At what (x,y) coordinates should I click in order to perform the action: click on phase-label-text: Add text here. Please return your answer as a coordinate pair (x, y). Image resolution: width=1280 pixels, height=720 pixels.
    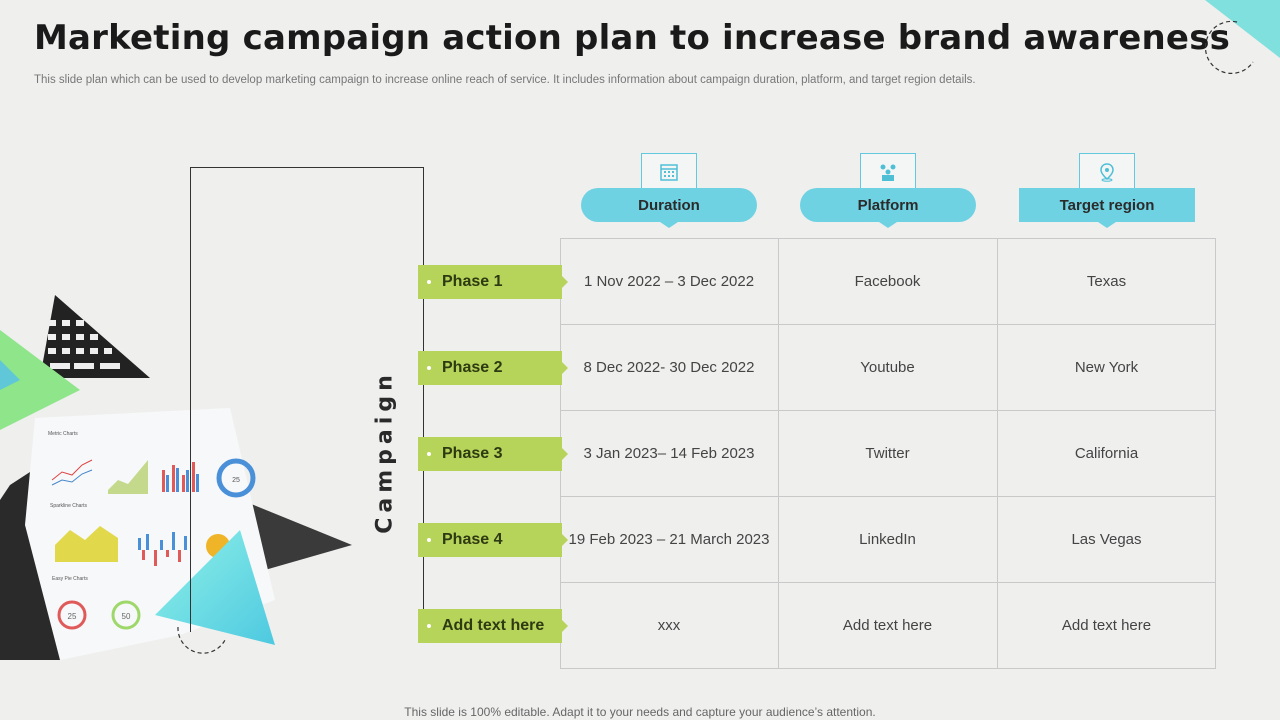
    Looking at the image, I should click on (493, 625).